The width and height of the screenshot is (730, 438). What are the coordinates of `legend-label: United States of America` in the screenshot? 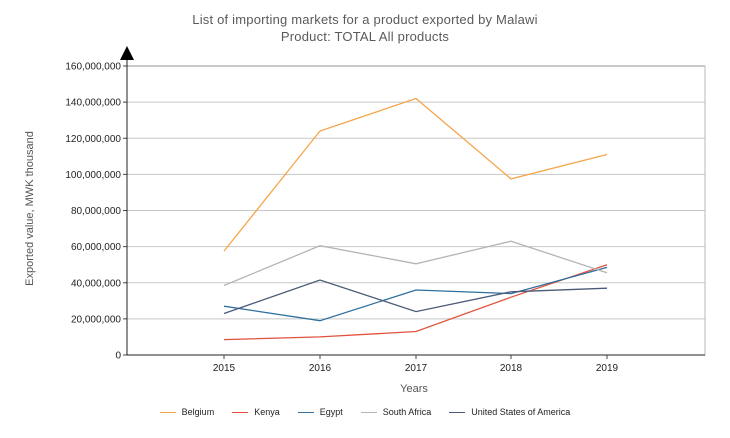 It's located at (521, 412).